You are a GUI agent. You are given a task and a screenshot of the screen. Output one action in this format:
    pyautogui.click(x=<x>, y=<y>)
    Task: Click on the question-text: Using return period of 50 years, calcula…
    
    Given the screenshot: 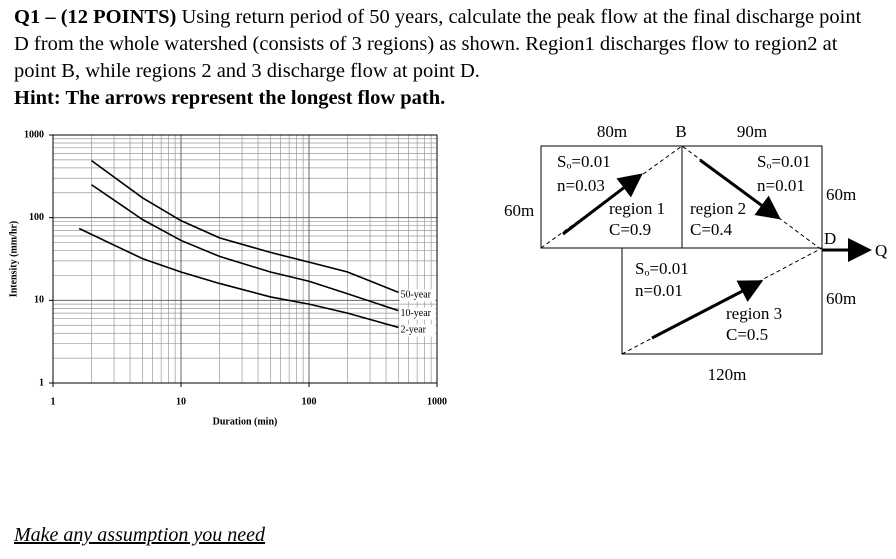 What is the action you would take?
    pyautogui.click(x=438, y=44)
    